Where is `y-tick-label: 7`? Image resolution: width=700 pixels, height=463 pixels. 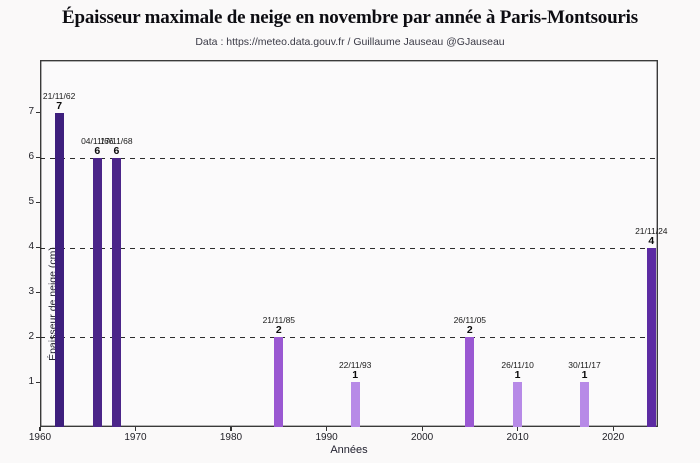
y-tick-label: 7 is located at coordinates (31, 112).